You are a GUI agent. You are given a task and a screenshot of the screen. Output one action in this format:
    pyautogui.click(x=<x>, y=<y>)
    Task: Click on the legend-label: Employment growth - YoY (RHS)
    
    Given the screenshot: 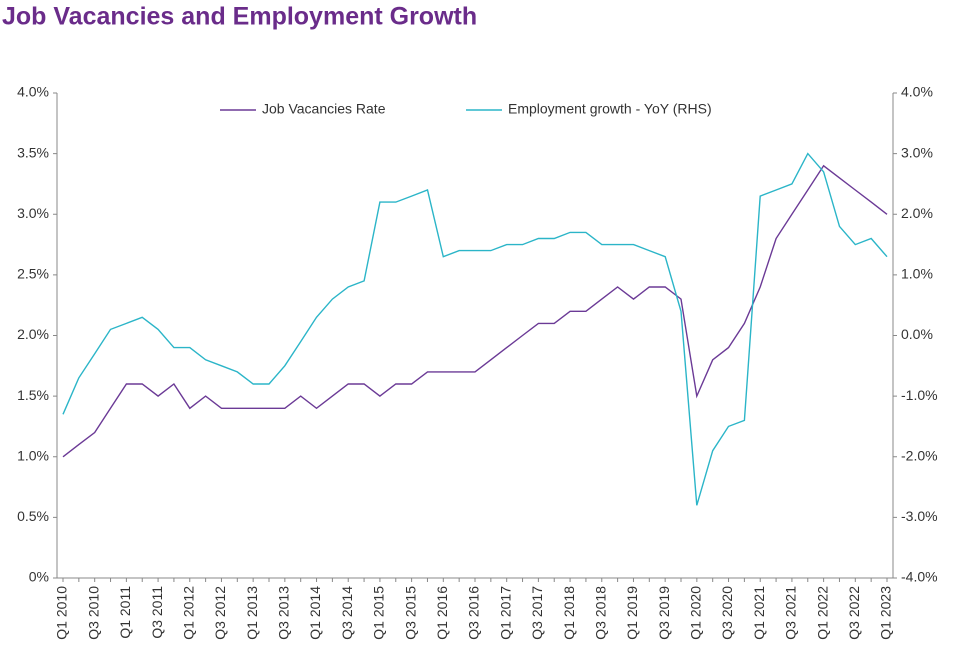 What is the action you would take?
    pyautogui.click(x=610, y=109)
    